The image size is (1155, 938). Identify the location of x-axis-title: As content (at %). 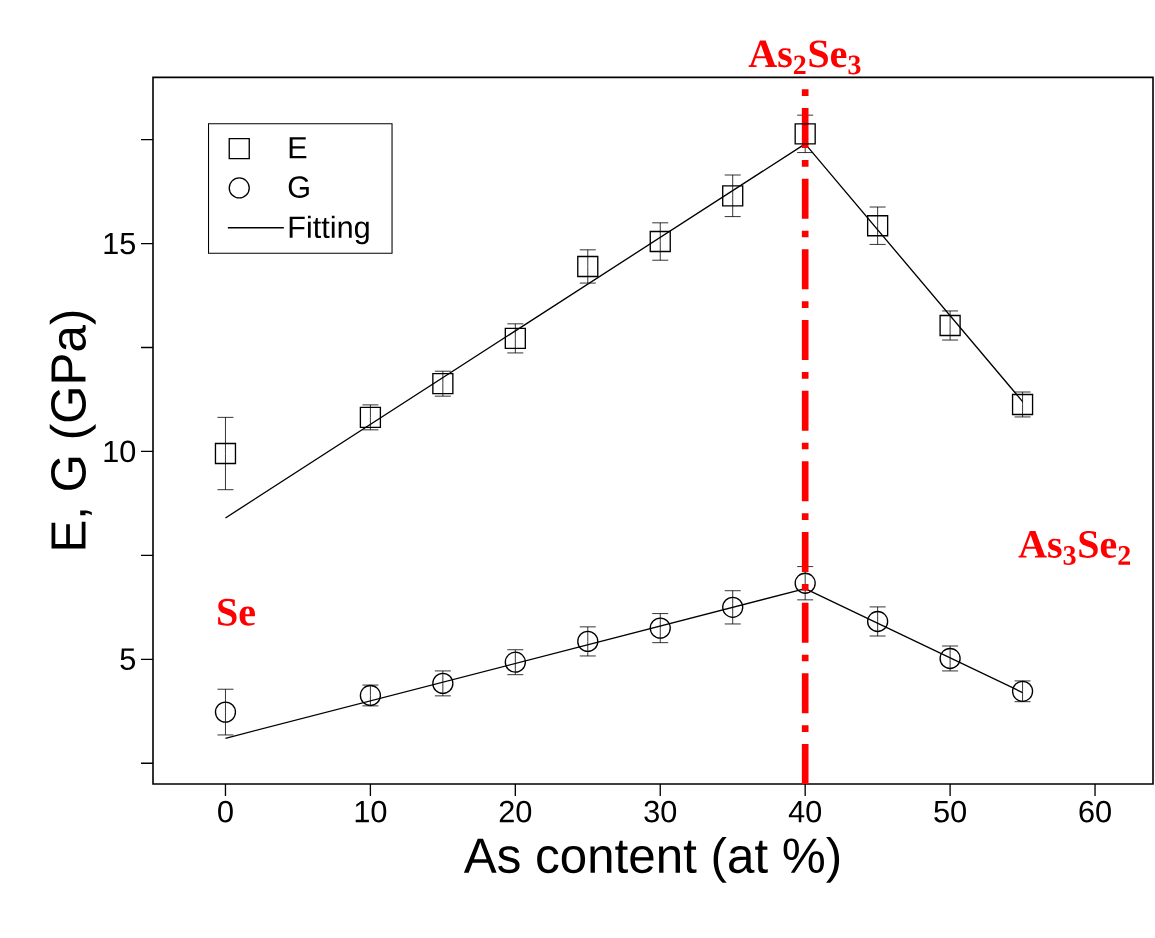
(651, 859).